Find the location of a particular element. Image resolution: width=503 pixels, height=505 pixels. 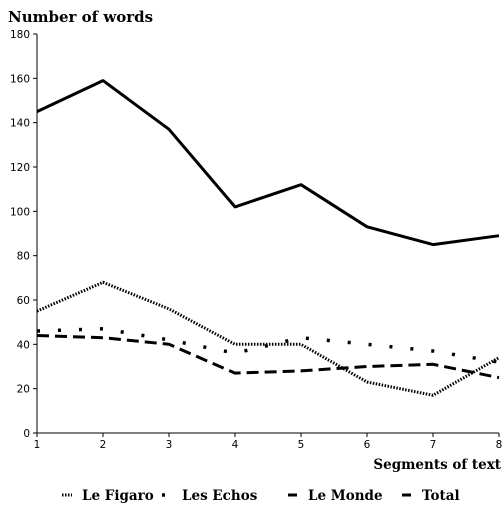

y-tick-label: 20 is located at coordinates (23, 390).